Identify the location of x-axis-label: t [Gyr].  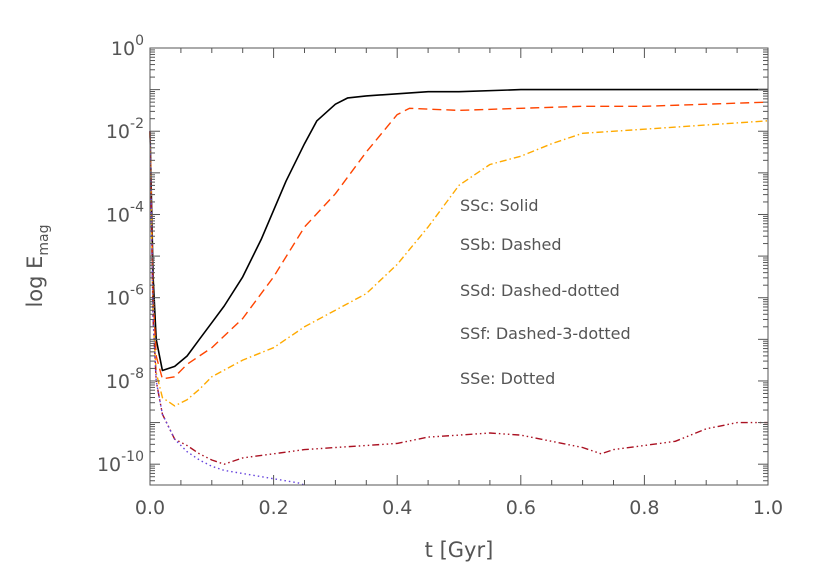
(459, 550).